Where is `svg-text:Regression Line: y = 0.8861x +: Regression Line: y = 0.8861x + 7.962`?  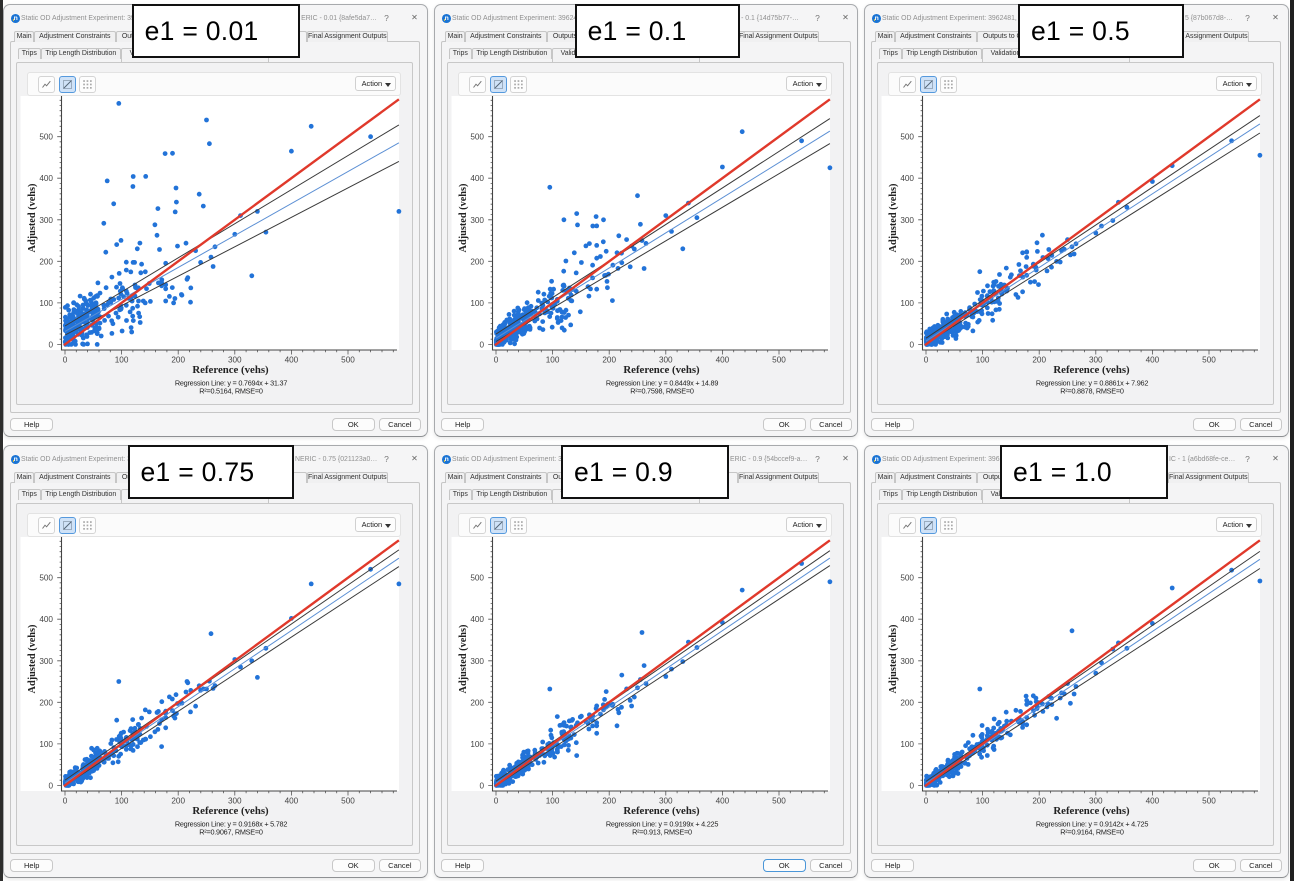 svg-text:Regression Line: y = 0.8861x +: Regression Line: y = 0.8861x + 7.962 is located at coordinates (1092, 383).